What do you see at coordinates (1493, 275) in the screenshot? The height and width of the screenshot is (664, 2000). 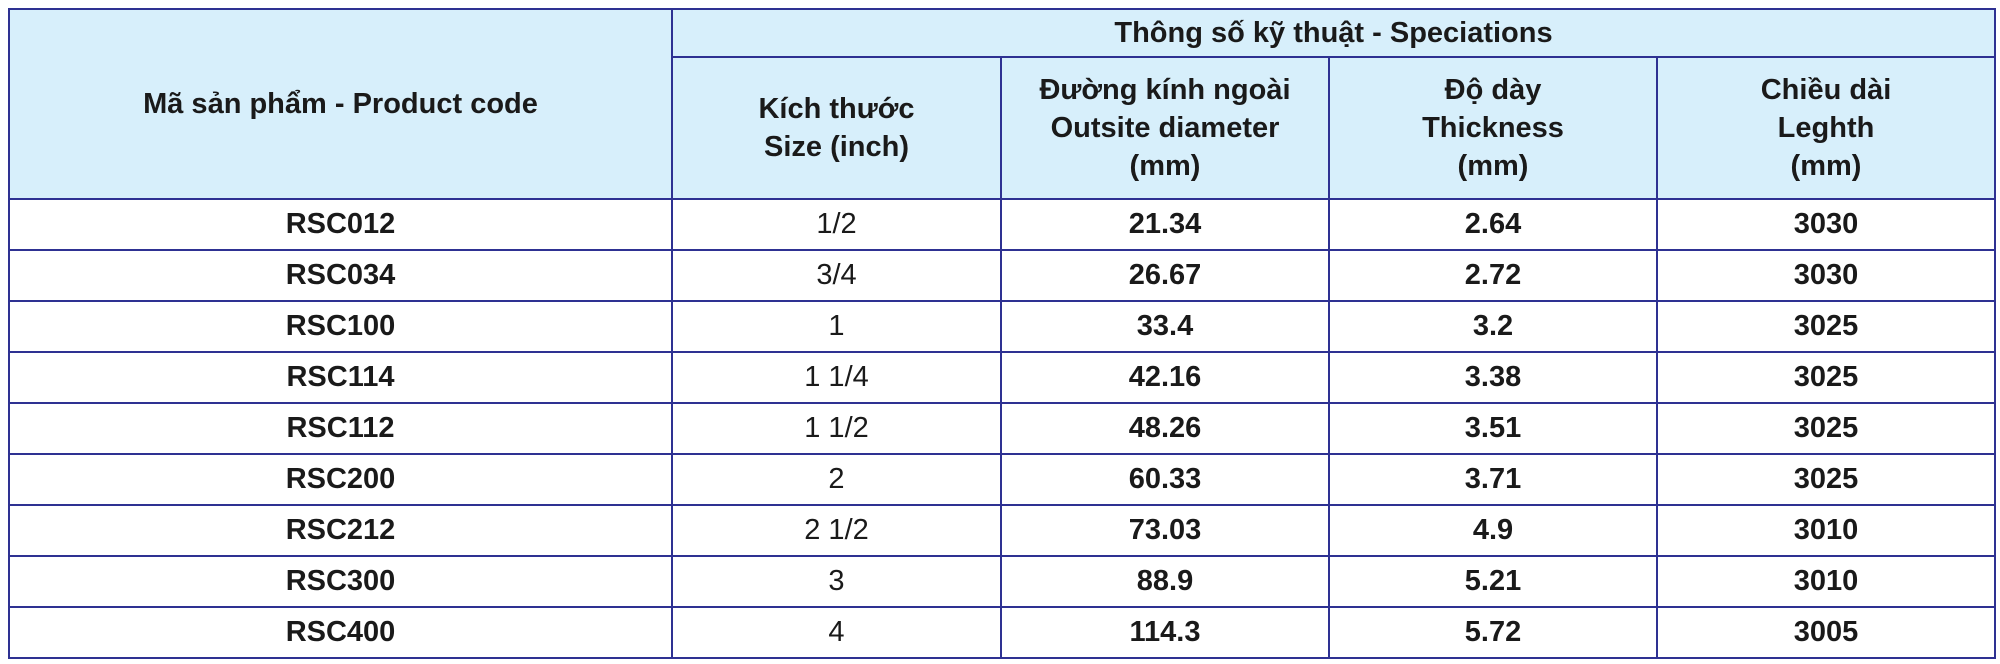 I see `cell: 2.72` at bounding box center [1493, 275].